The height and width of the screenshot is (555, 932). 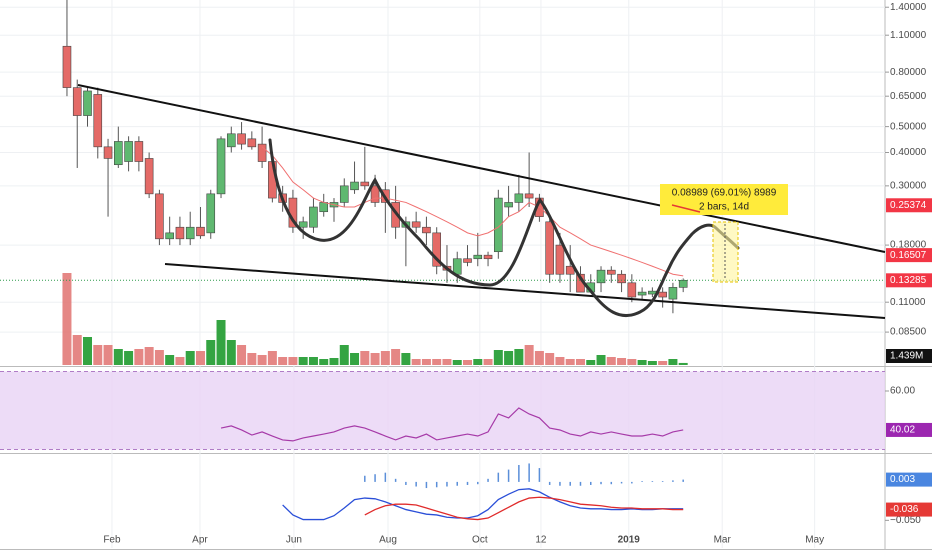 I want to click on x-tick-label: 2019, so click(x=629, y=540).